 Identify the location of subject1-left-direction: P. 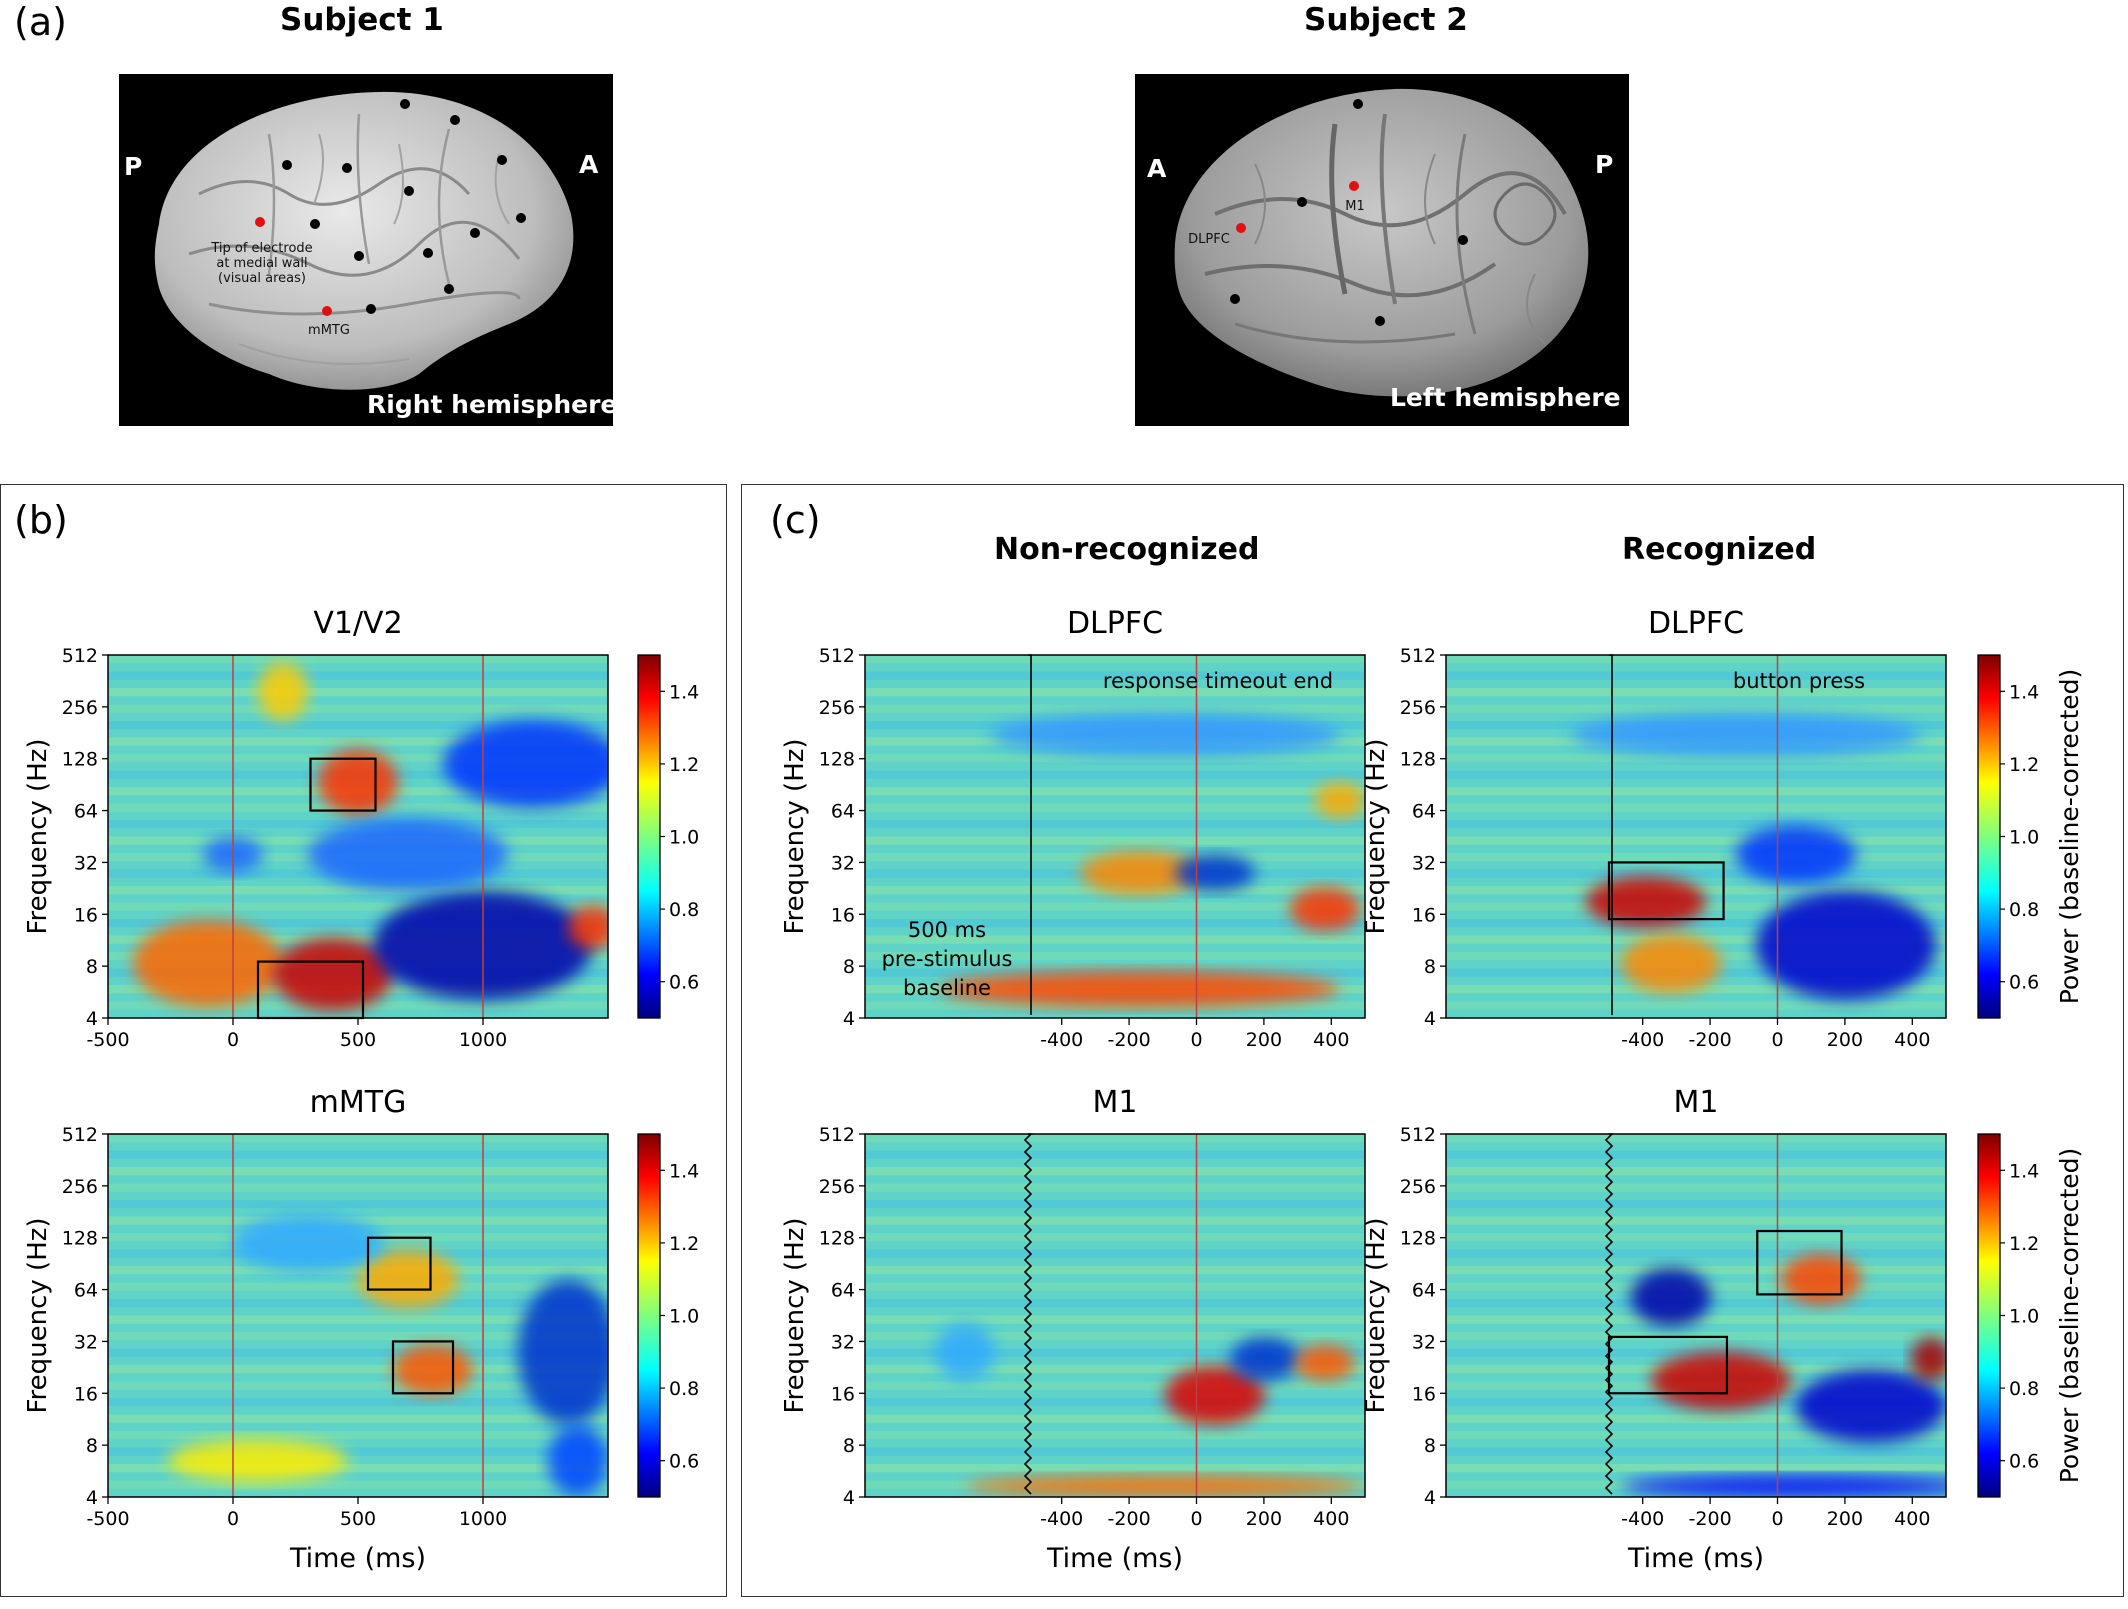
(133, 166).